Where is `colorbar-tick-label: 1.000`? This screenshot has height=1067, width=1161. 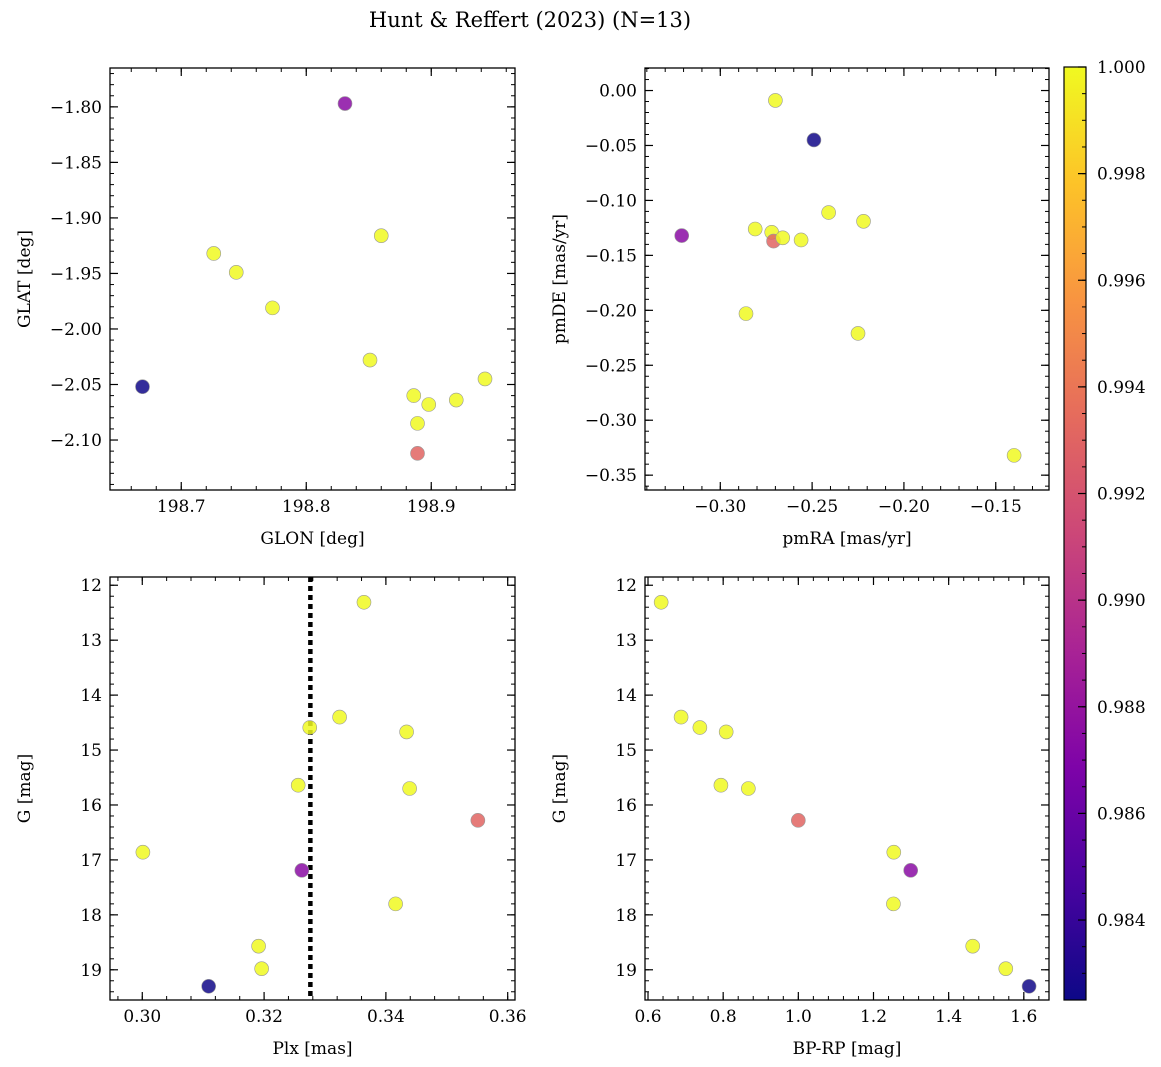 colorbar-tick-label: 1.000 is located at coordinates (1121, 68).